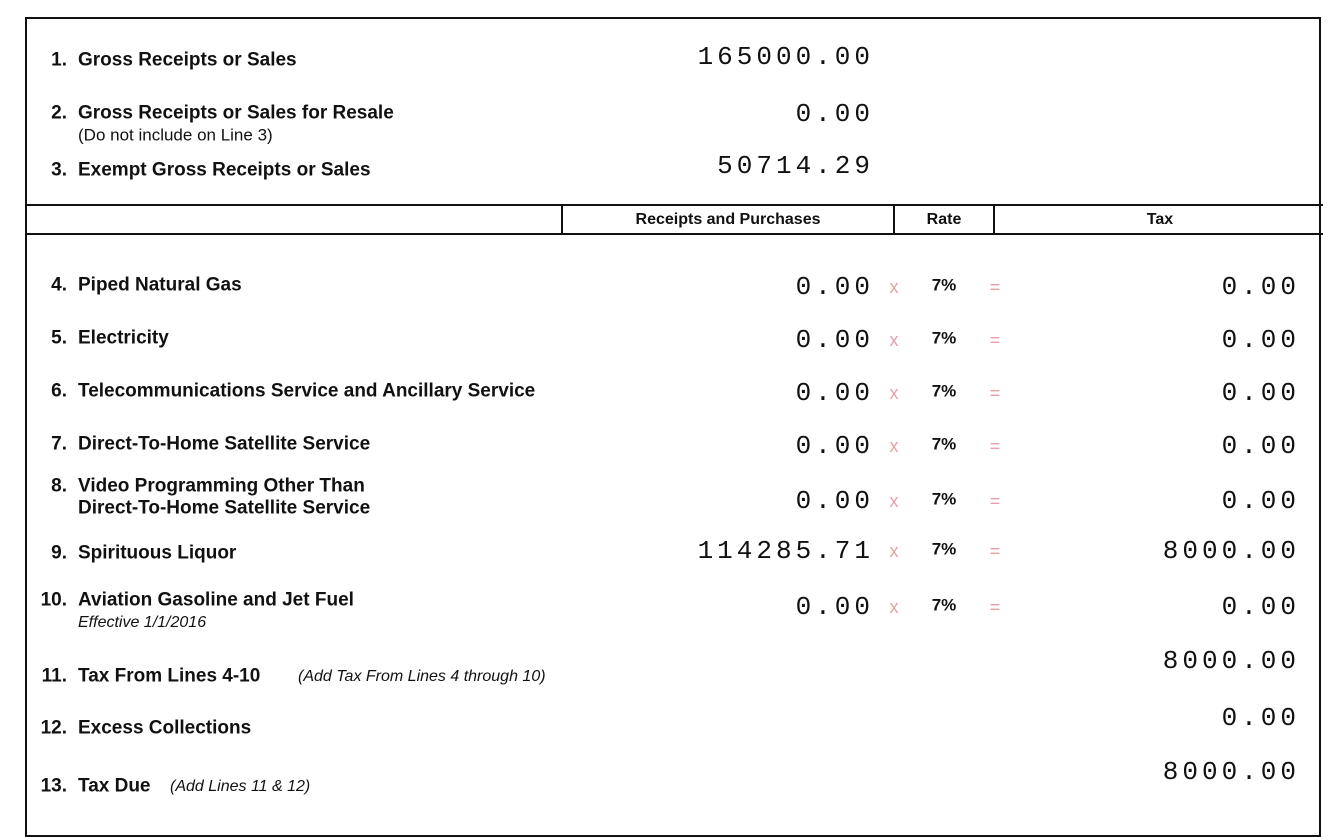 The image size is (1344, 837). What do you see at coordinates (53, 600) in the screenshot?
I see `line-number: 10.` at bounding box center [53, 600].